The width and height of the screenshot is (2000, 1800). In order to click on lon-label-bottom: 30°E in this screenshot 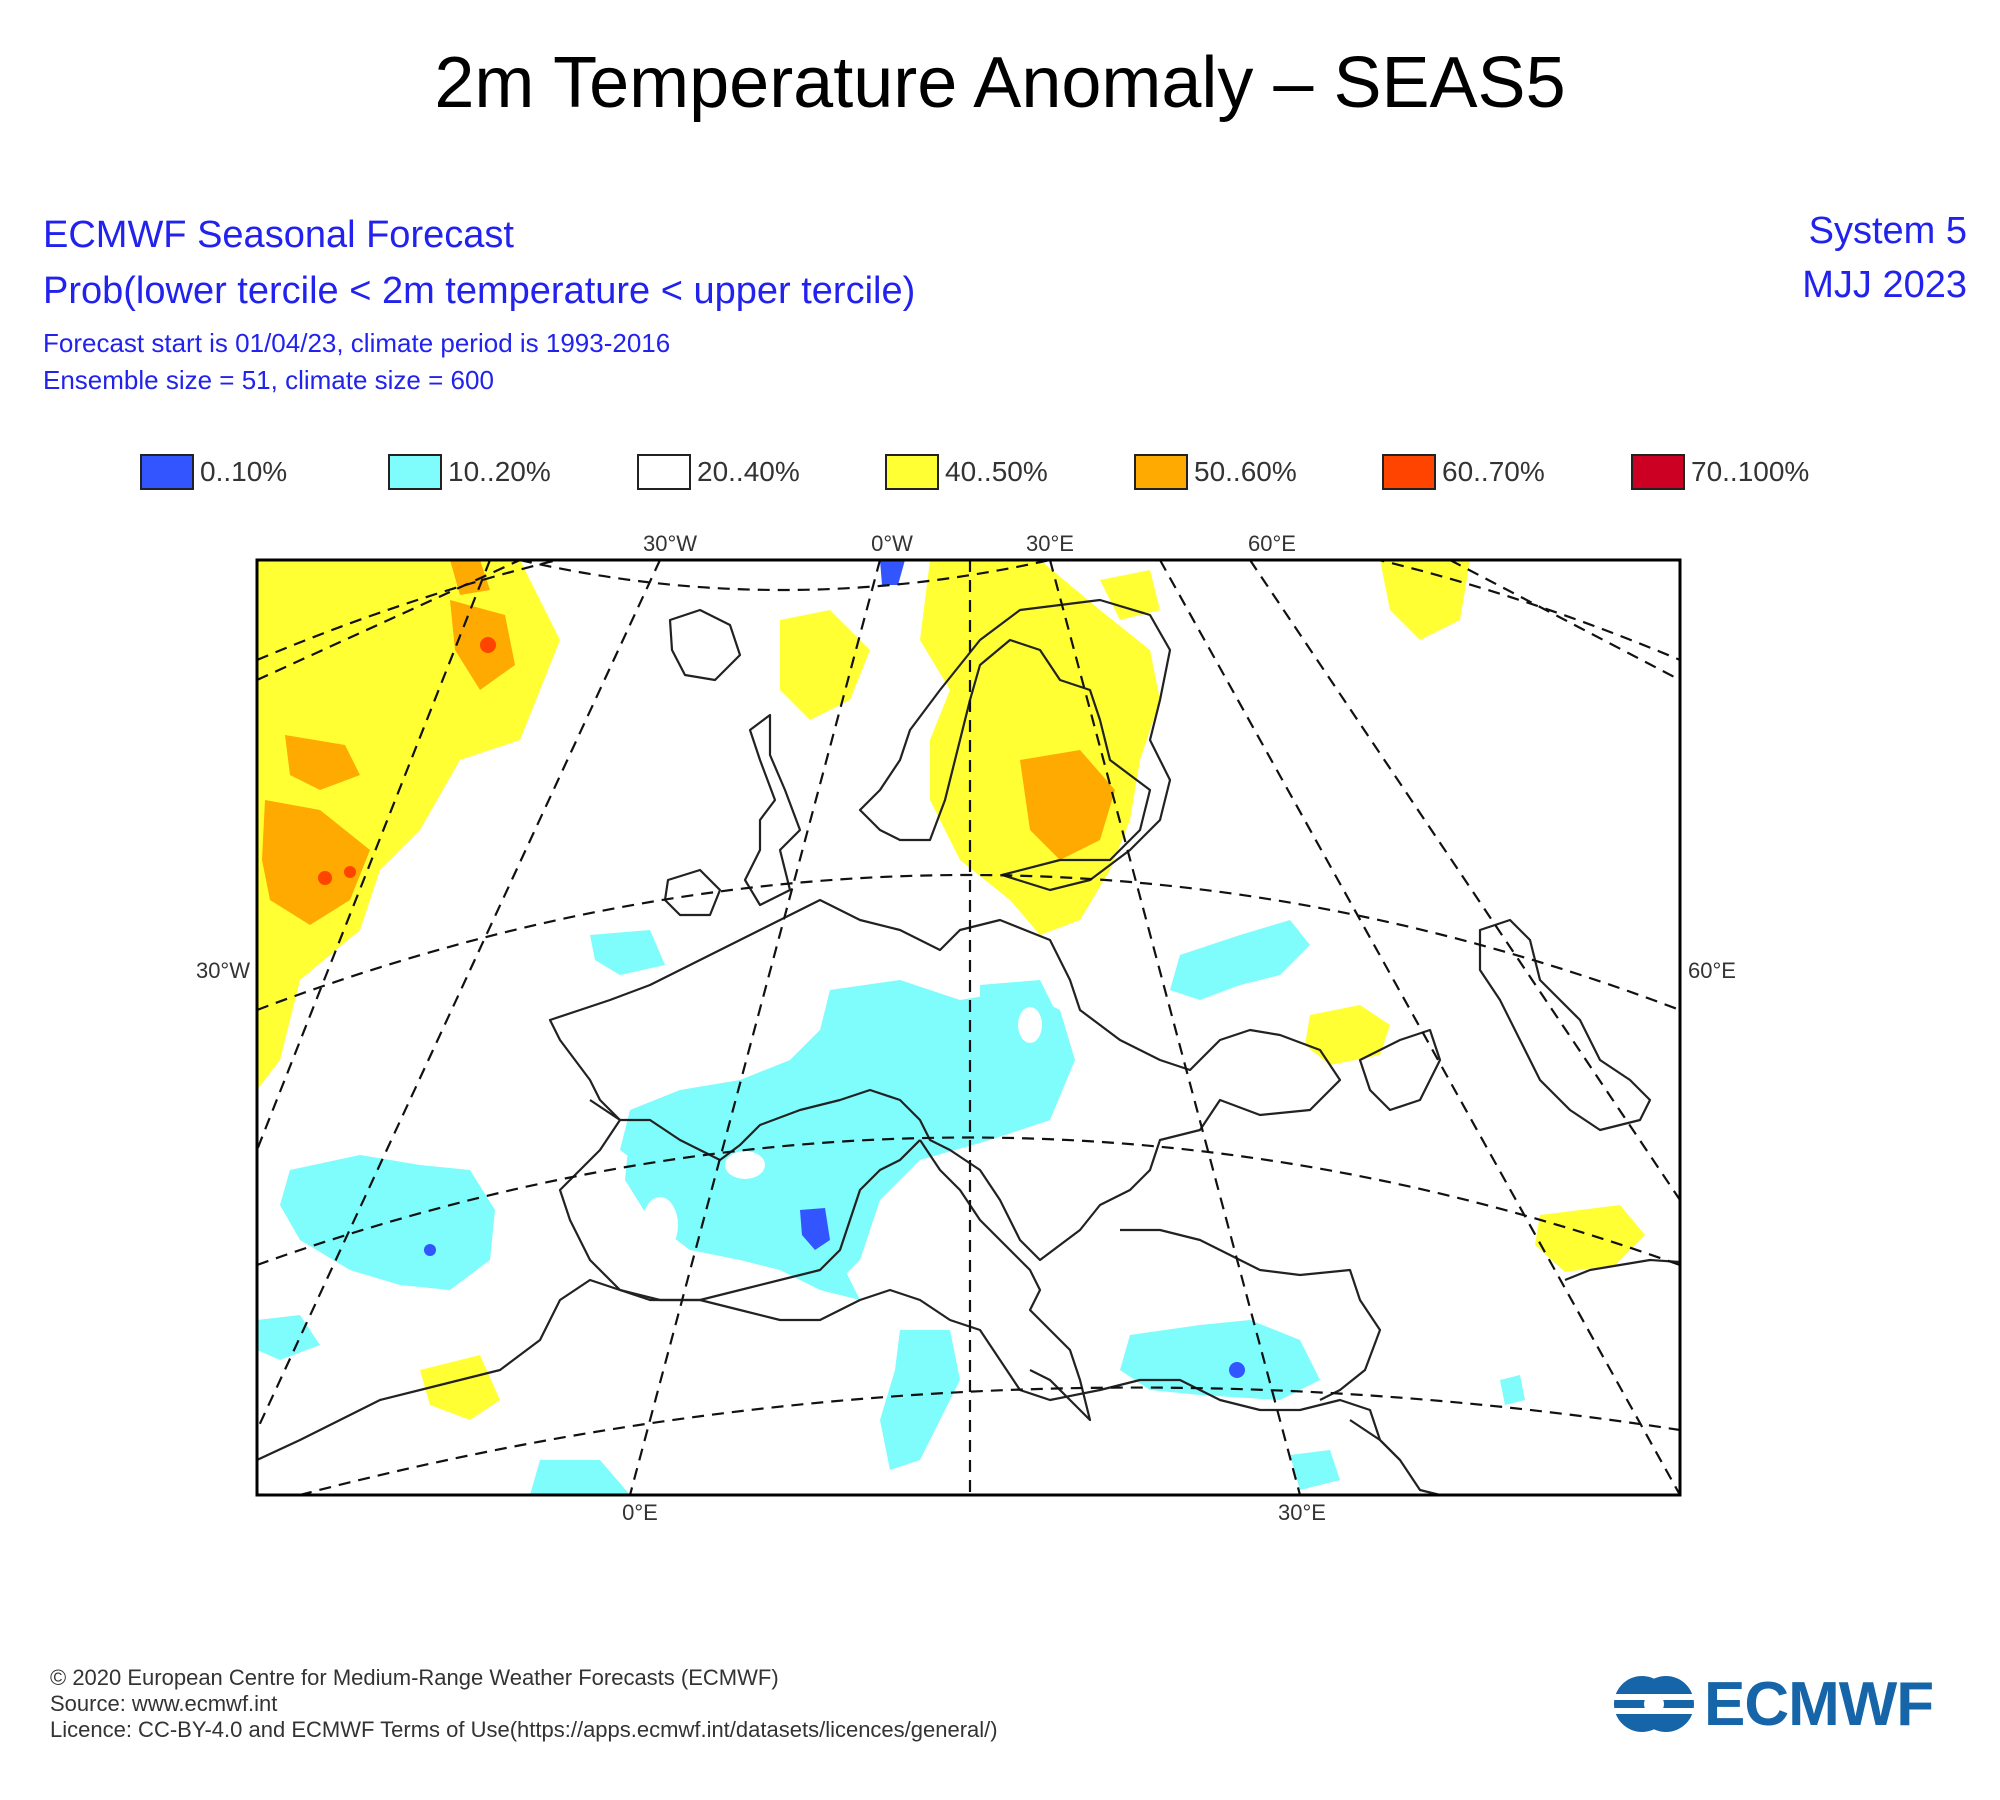, I will do `click(1302, 1512)`.